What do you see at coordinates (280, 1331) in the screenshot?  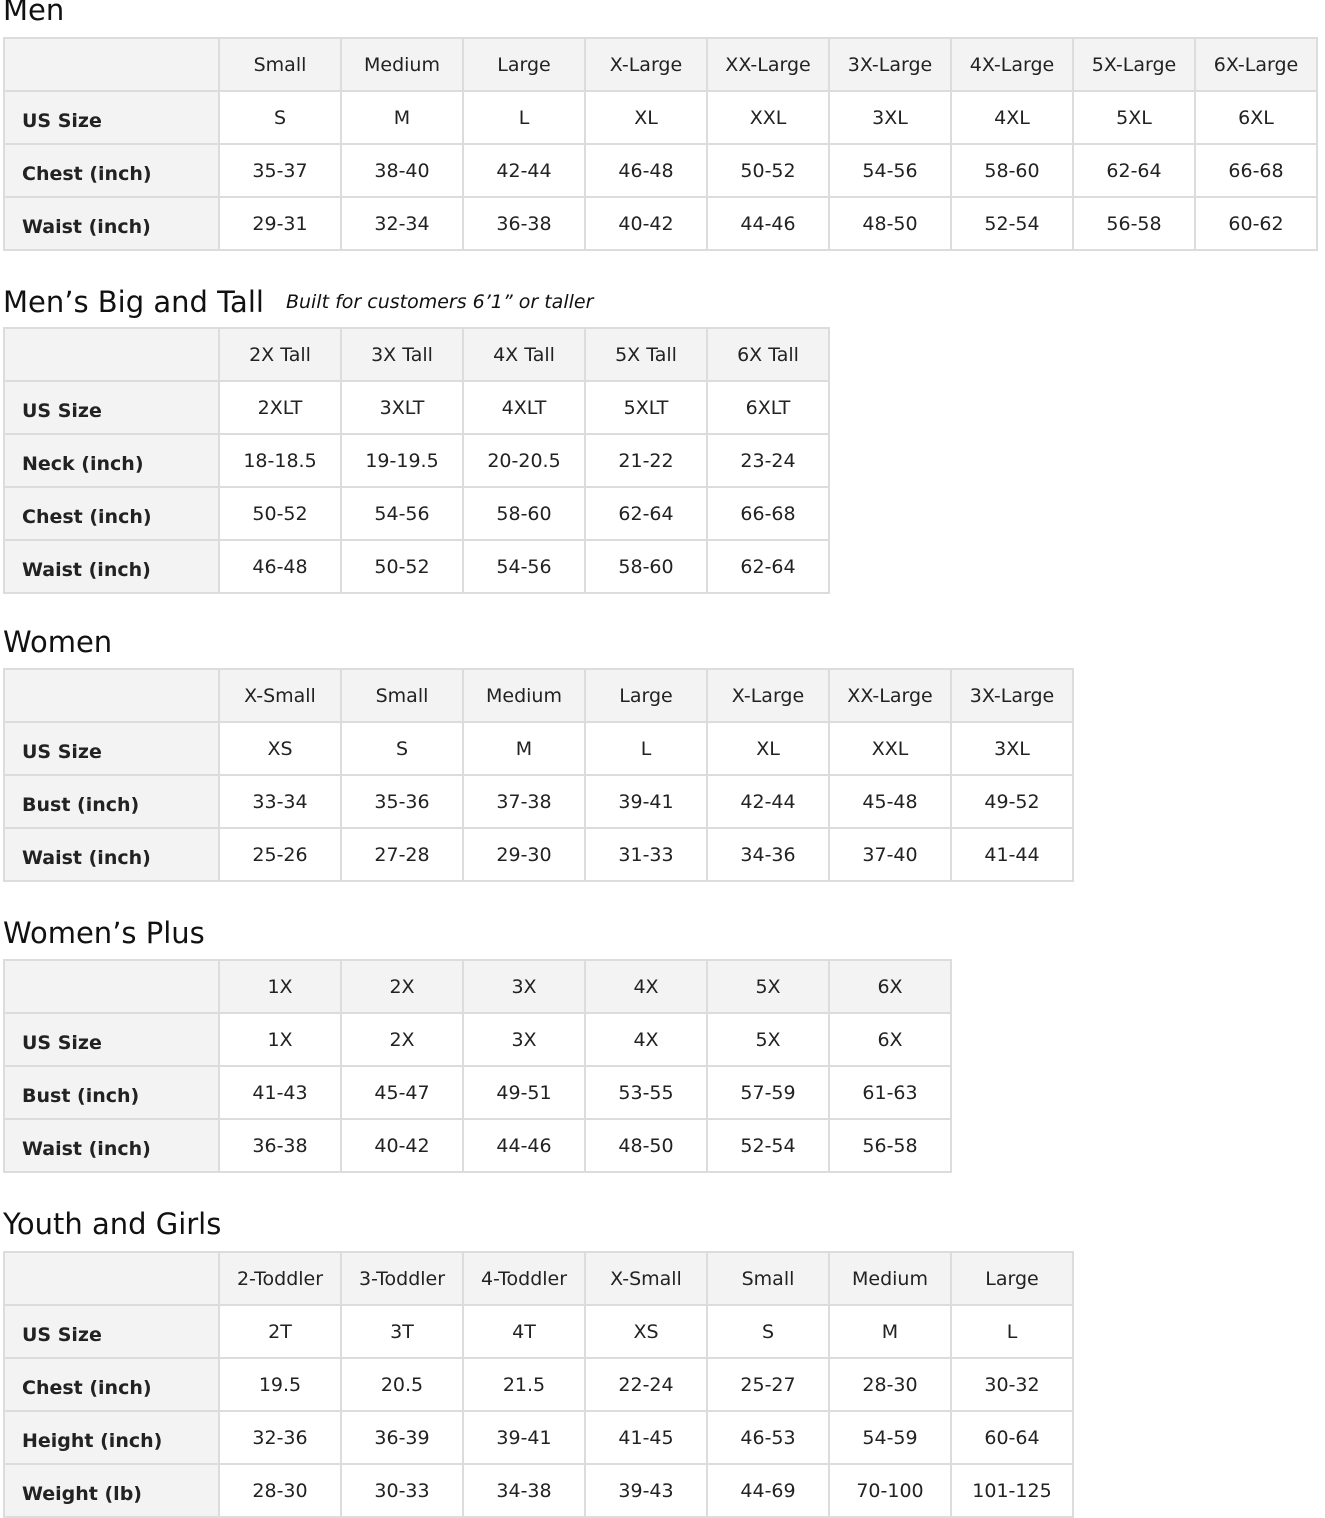 I see `table-cell: 2T` at bounding box center [280, 1331].